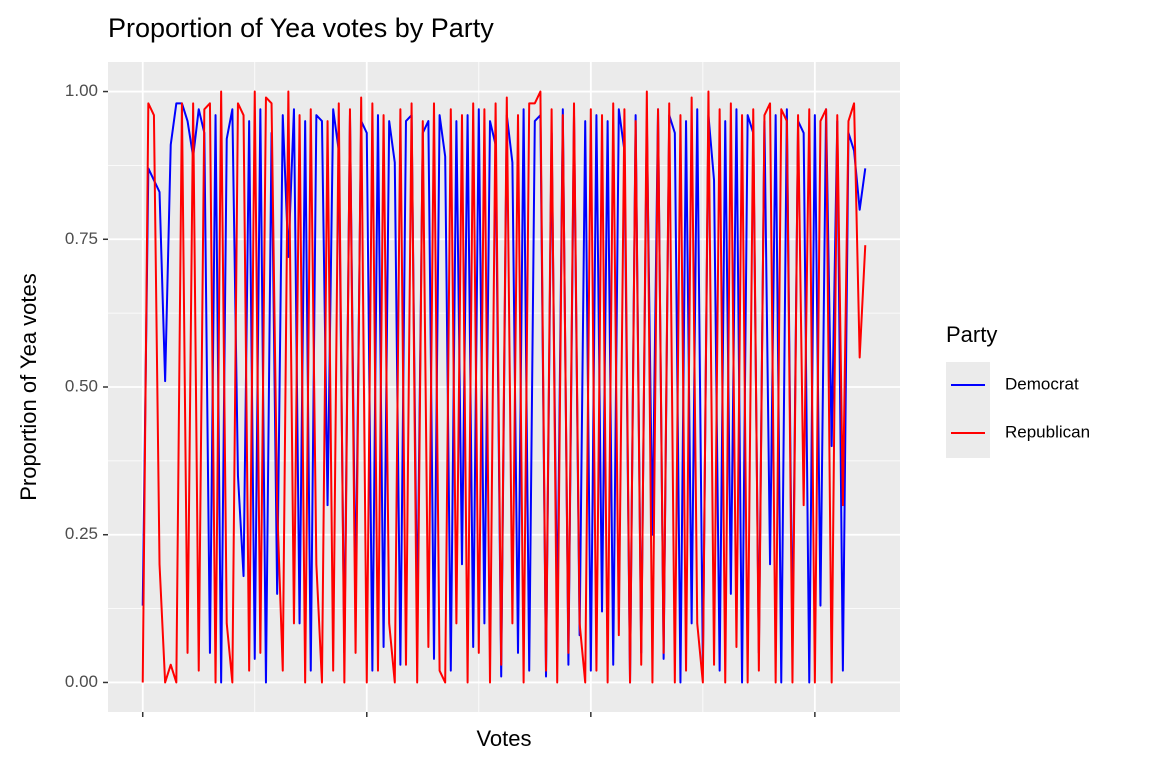  I want to click on y-tick-label: 0.25, so click(81, 533).